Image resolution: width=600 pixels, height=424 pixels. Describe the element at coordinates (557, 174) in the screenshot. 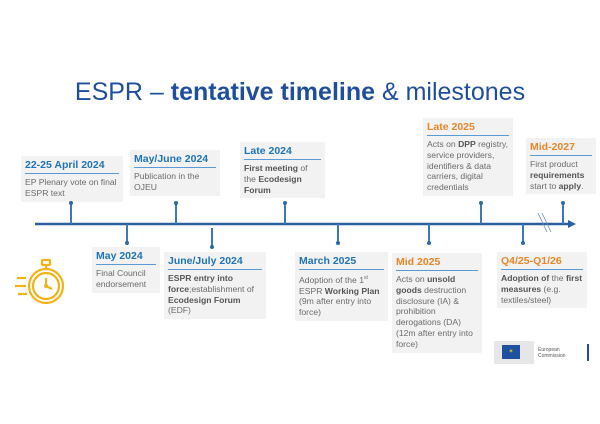

I see `text-segment: requirements` at that location.